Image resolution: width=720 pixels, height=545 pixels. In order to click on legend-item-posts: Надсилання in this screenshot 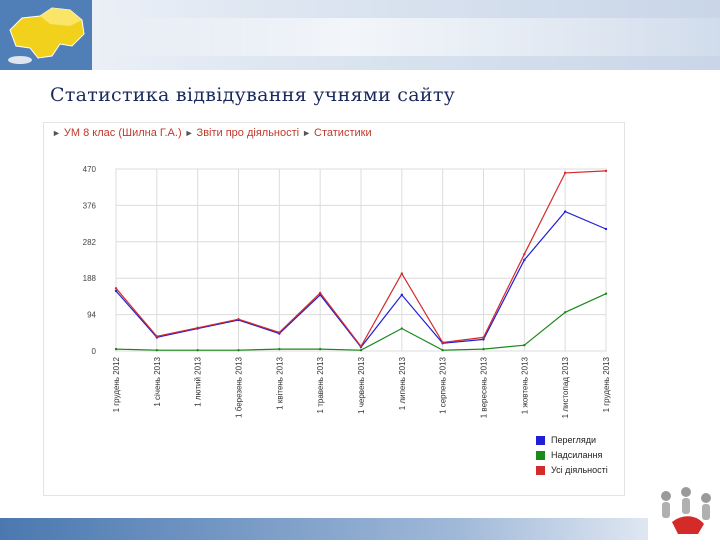, I will do `click(572, 455)`.